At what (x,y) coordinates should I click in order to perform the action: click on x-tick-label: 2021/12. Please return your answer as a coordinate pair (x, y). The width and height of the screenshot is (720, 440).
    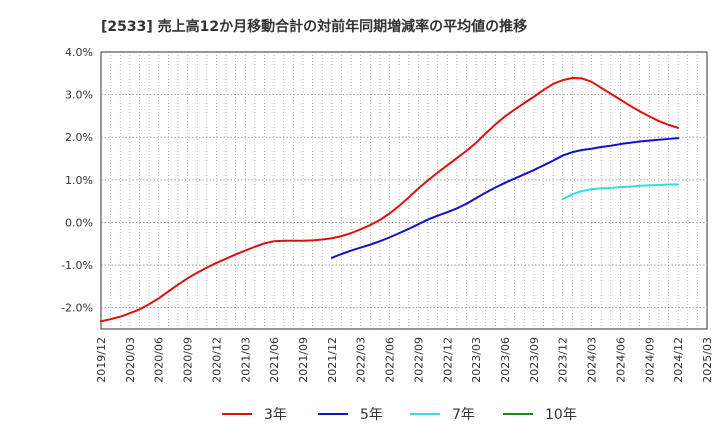
    Looking at the image, I should click on (332, 360).